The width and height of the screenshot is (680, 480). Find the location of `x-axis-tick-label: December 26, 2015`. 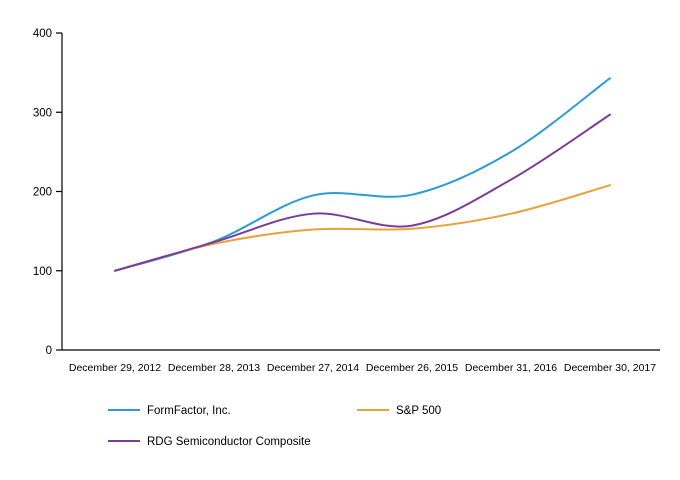

x-axis-tick-label: December 26, 2015 is located at coordinates (412, 368).